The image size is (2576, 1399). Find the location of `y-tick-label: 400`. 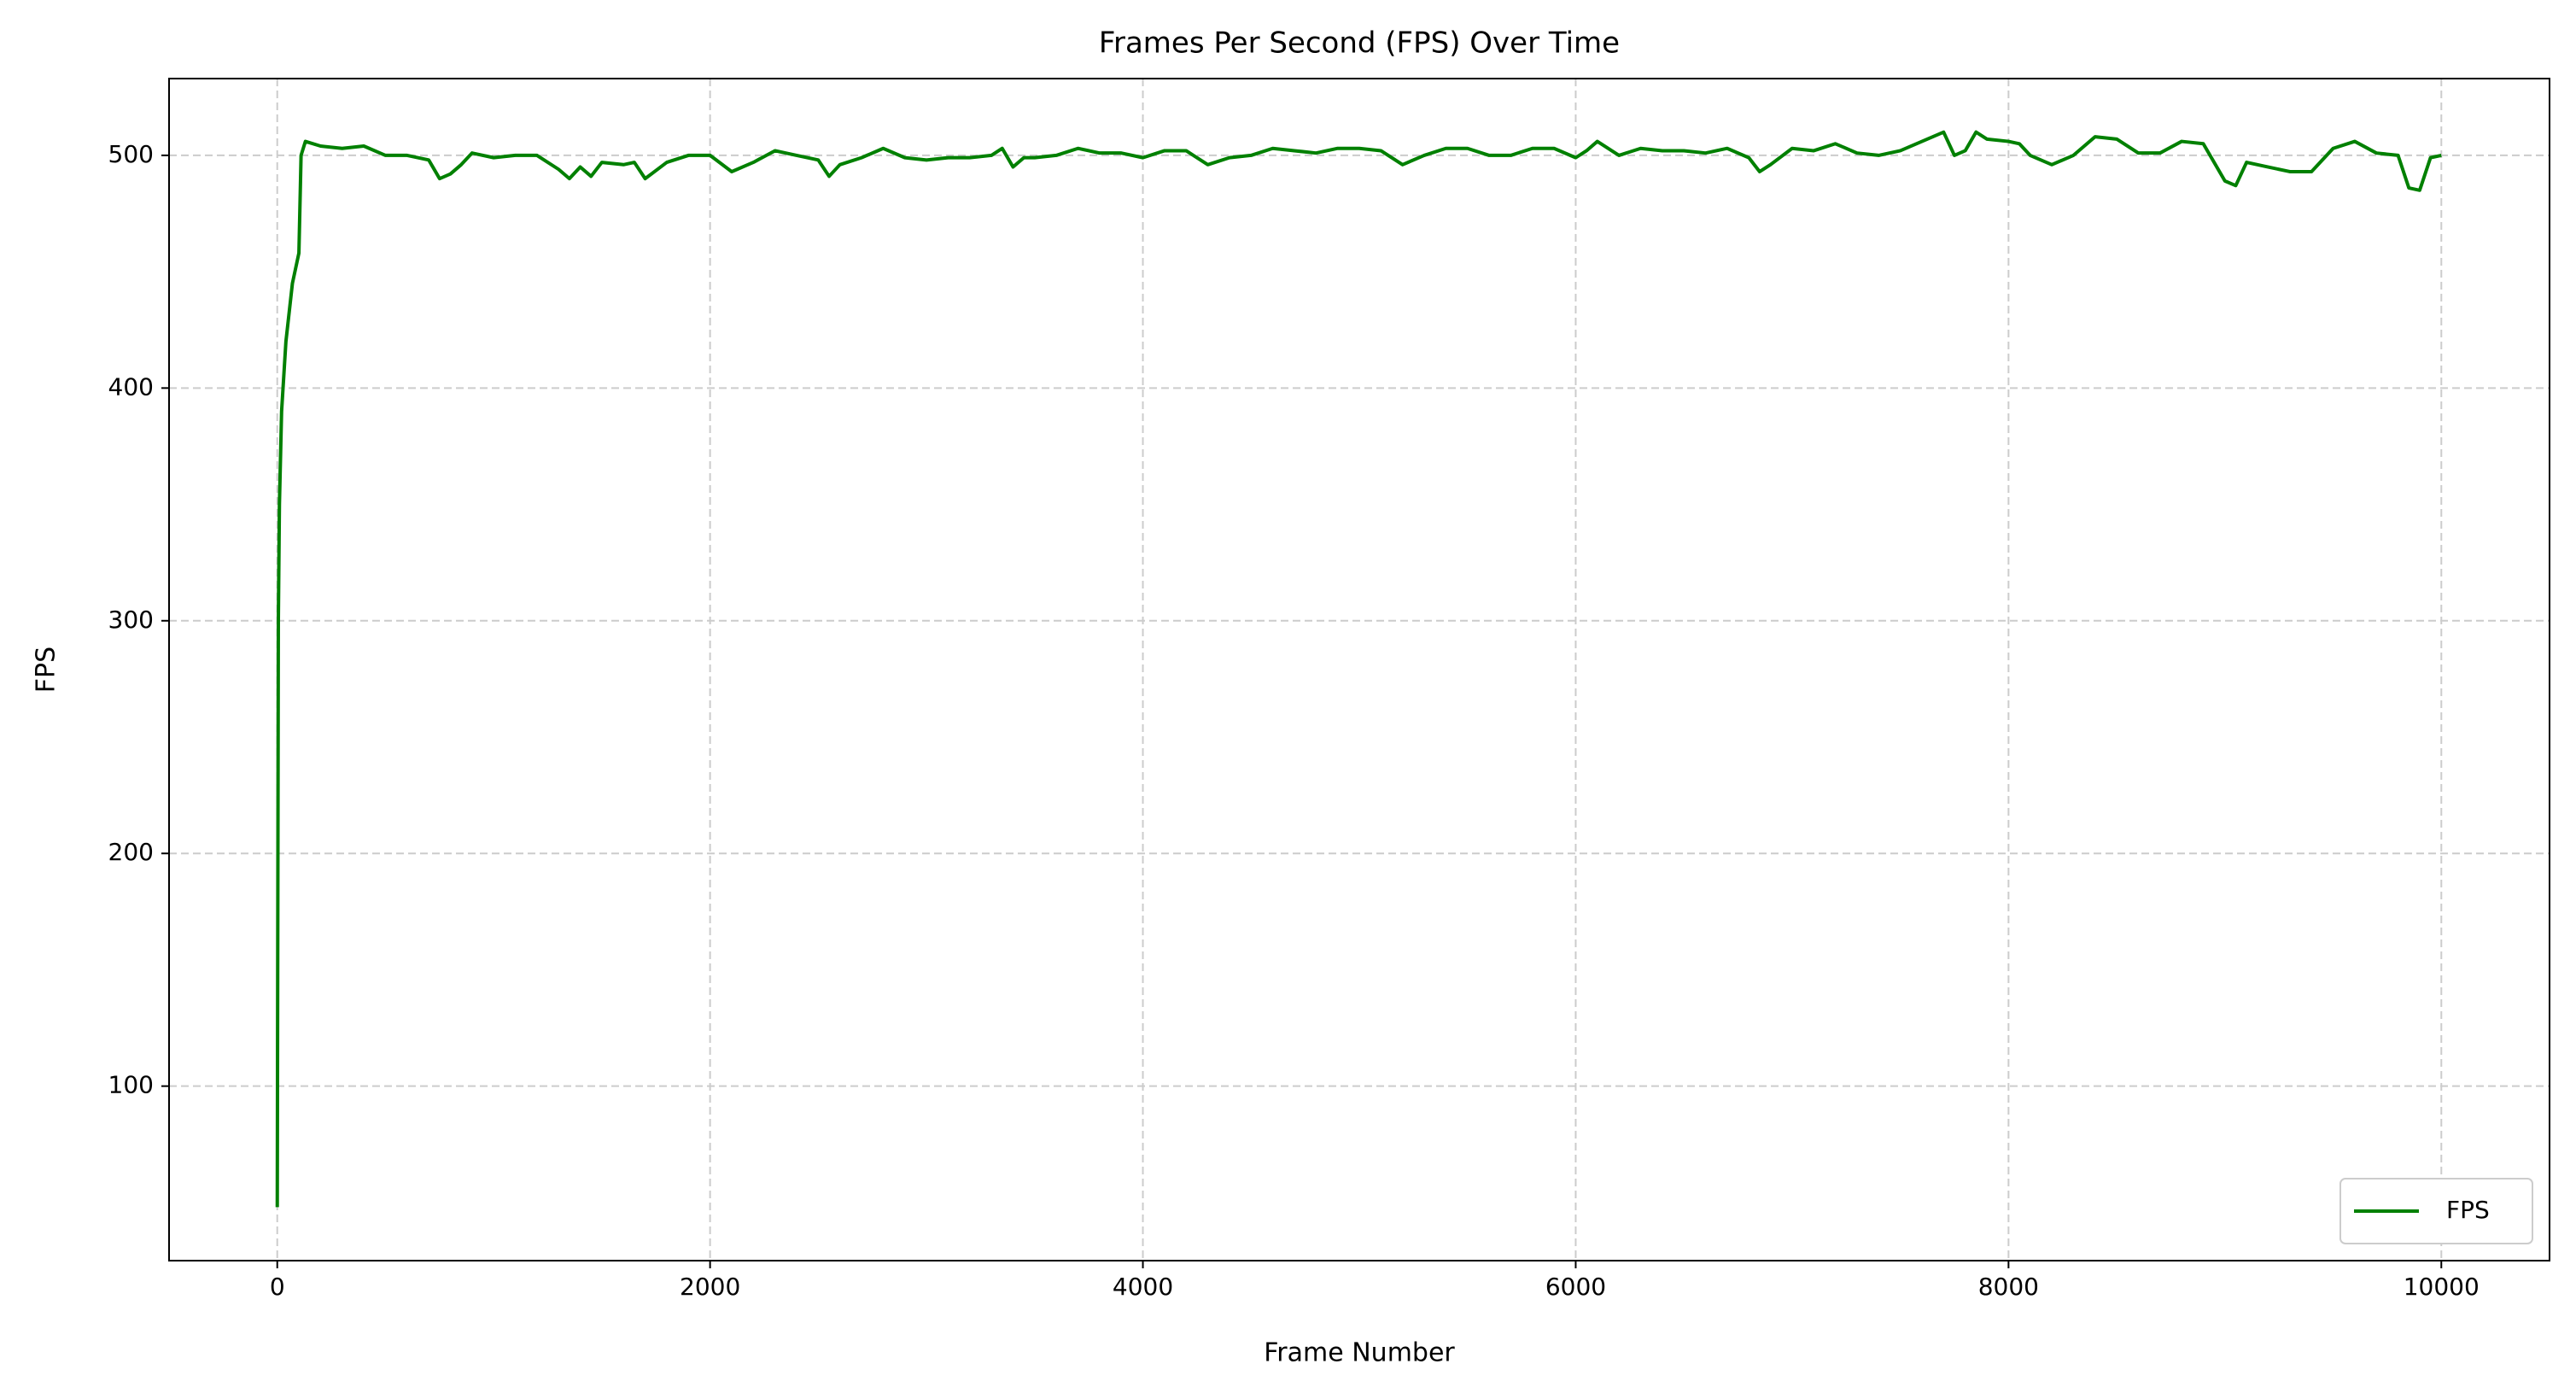

y-tick-label: 400 is located at coordinates (131, 386).